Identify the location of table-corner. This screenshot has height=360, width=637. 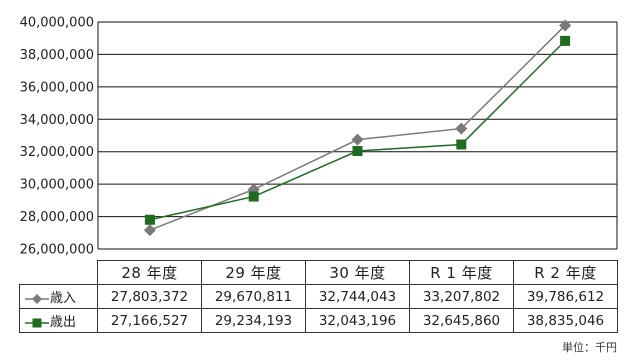
(58, 272).